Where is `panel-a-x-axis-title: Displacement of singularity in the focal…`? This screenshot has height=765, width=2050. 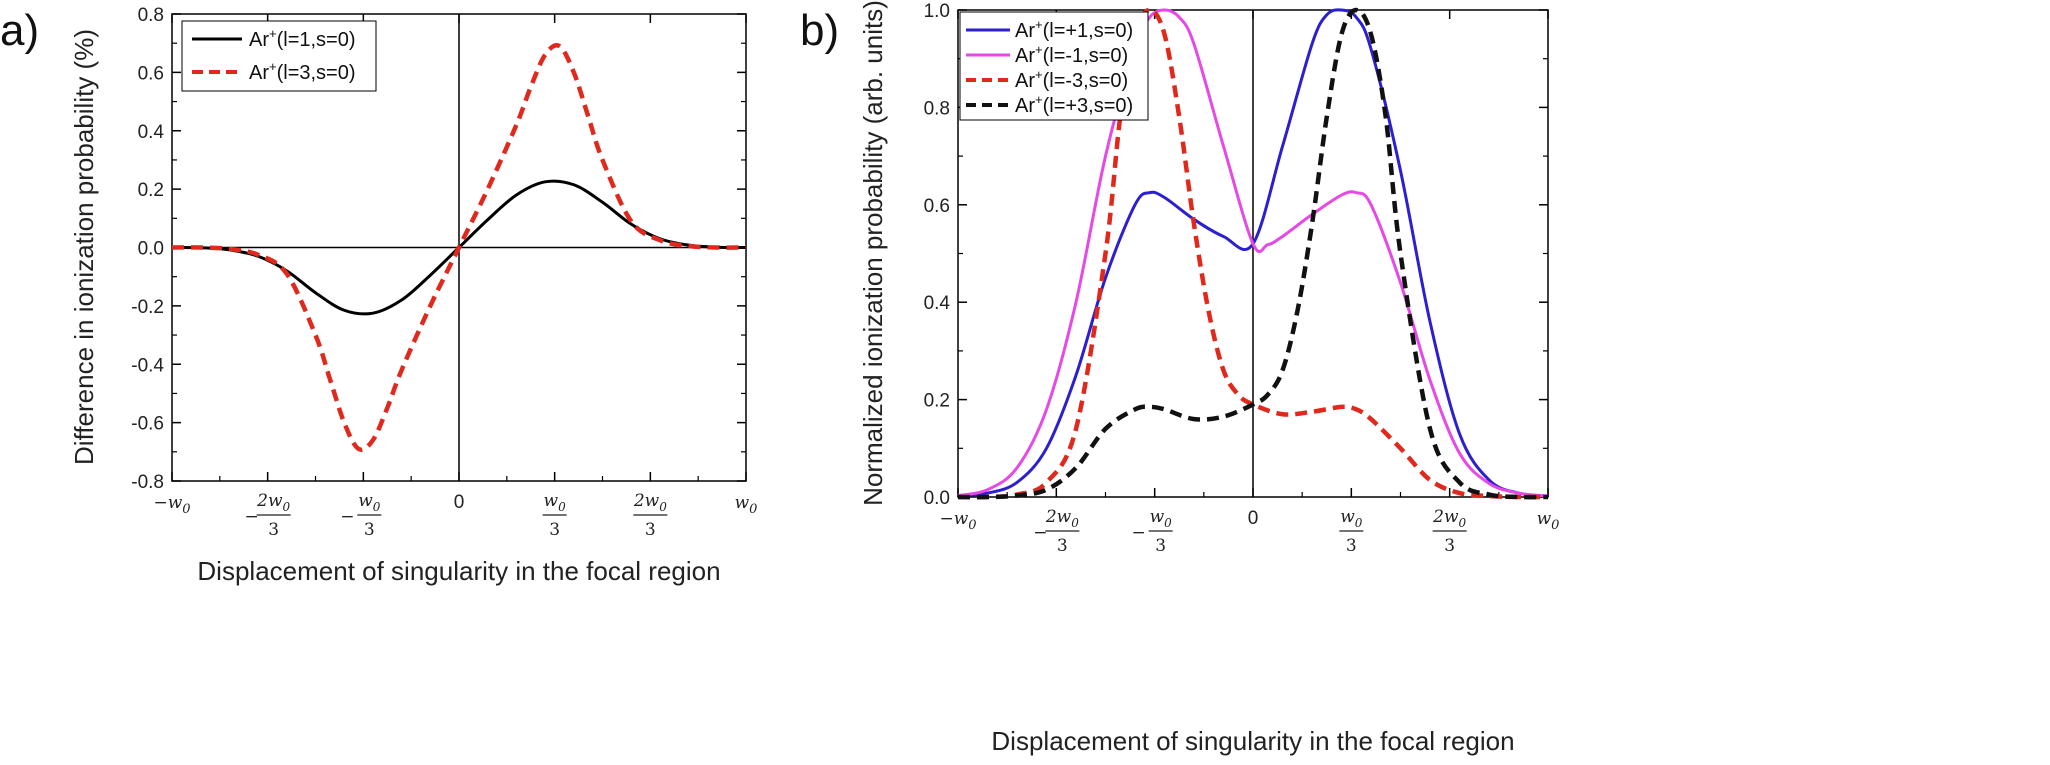 panel-a-x-axis-title: Displacement of singularity in the focal… is located at coordinates (458, 571).